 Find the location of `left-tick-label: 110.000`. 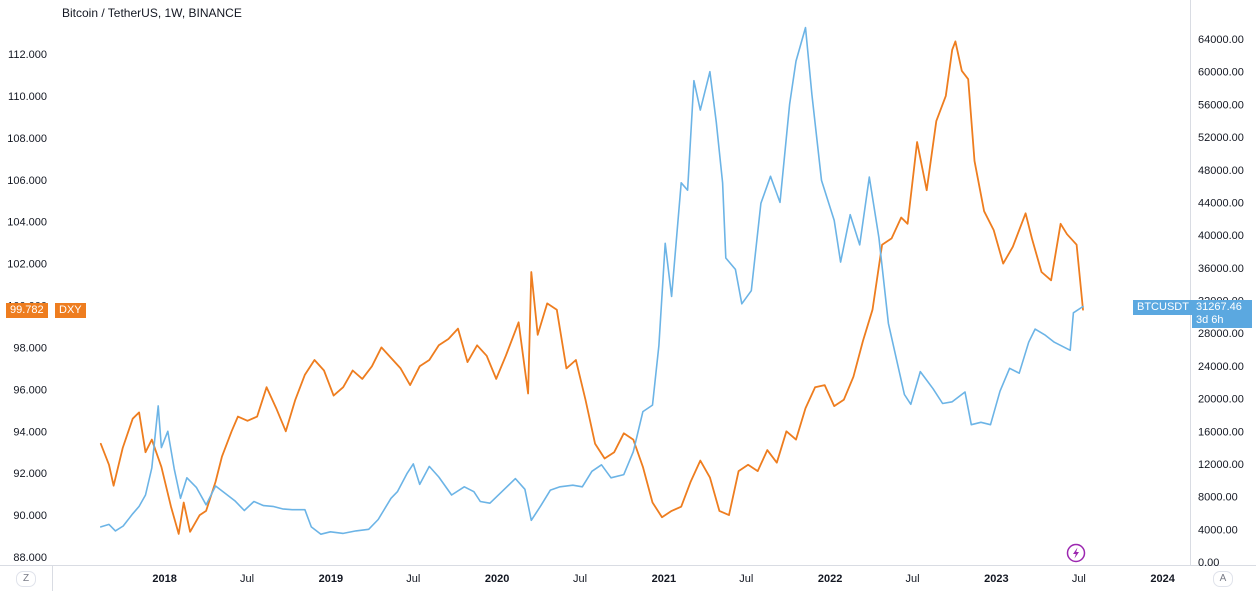

left-tick-label: 110.000 is located at coordinates (27, 97).